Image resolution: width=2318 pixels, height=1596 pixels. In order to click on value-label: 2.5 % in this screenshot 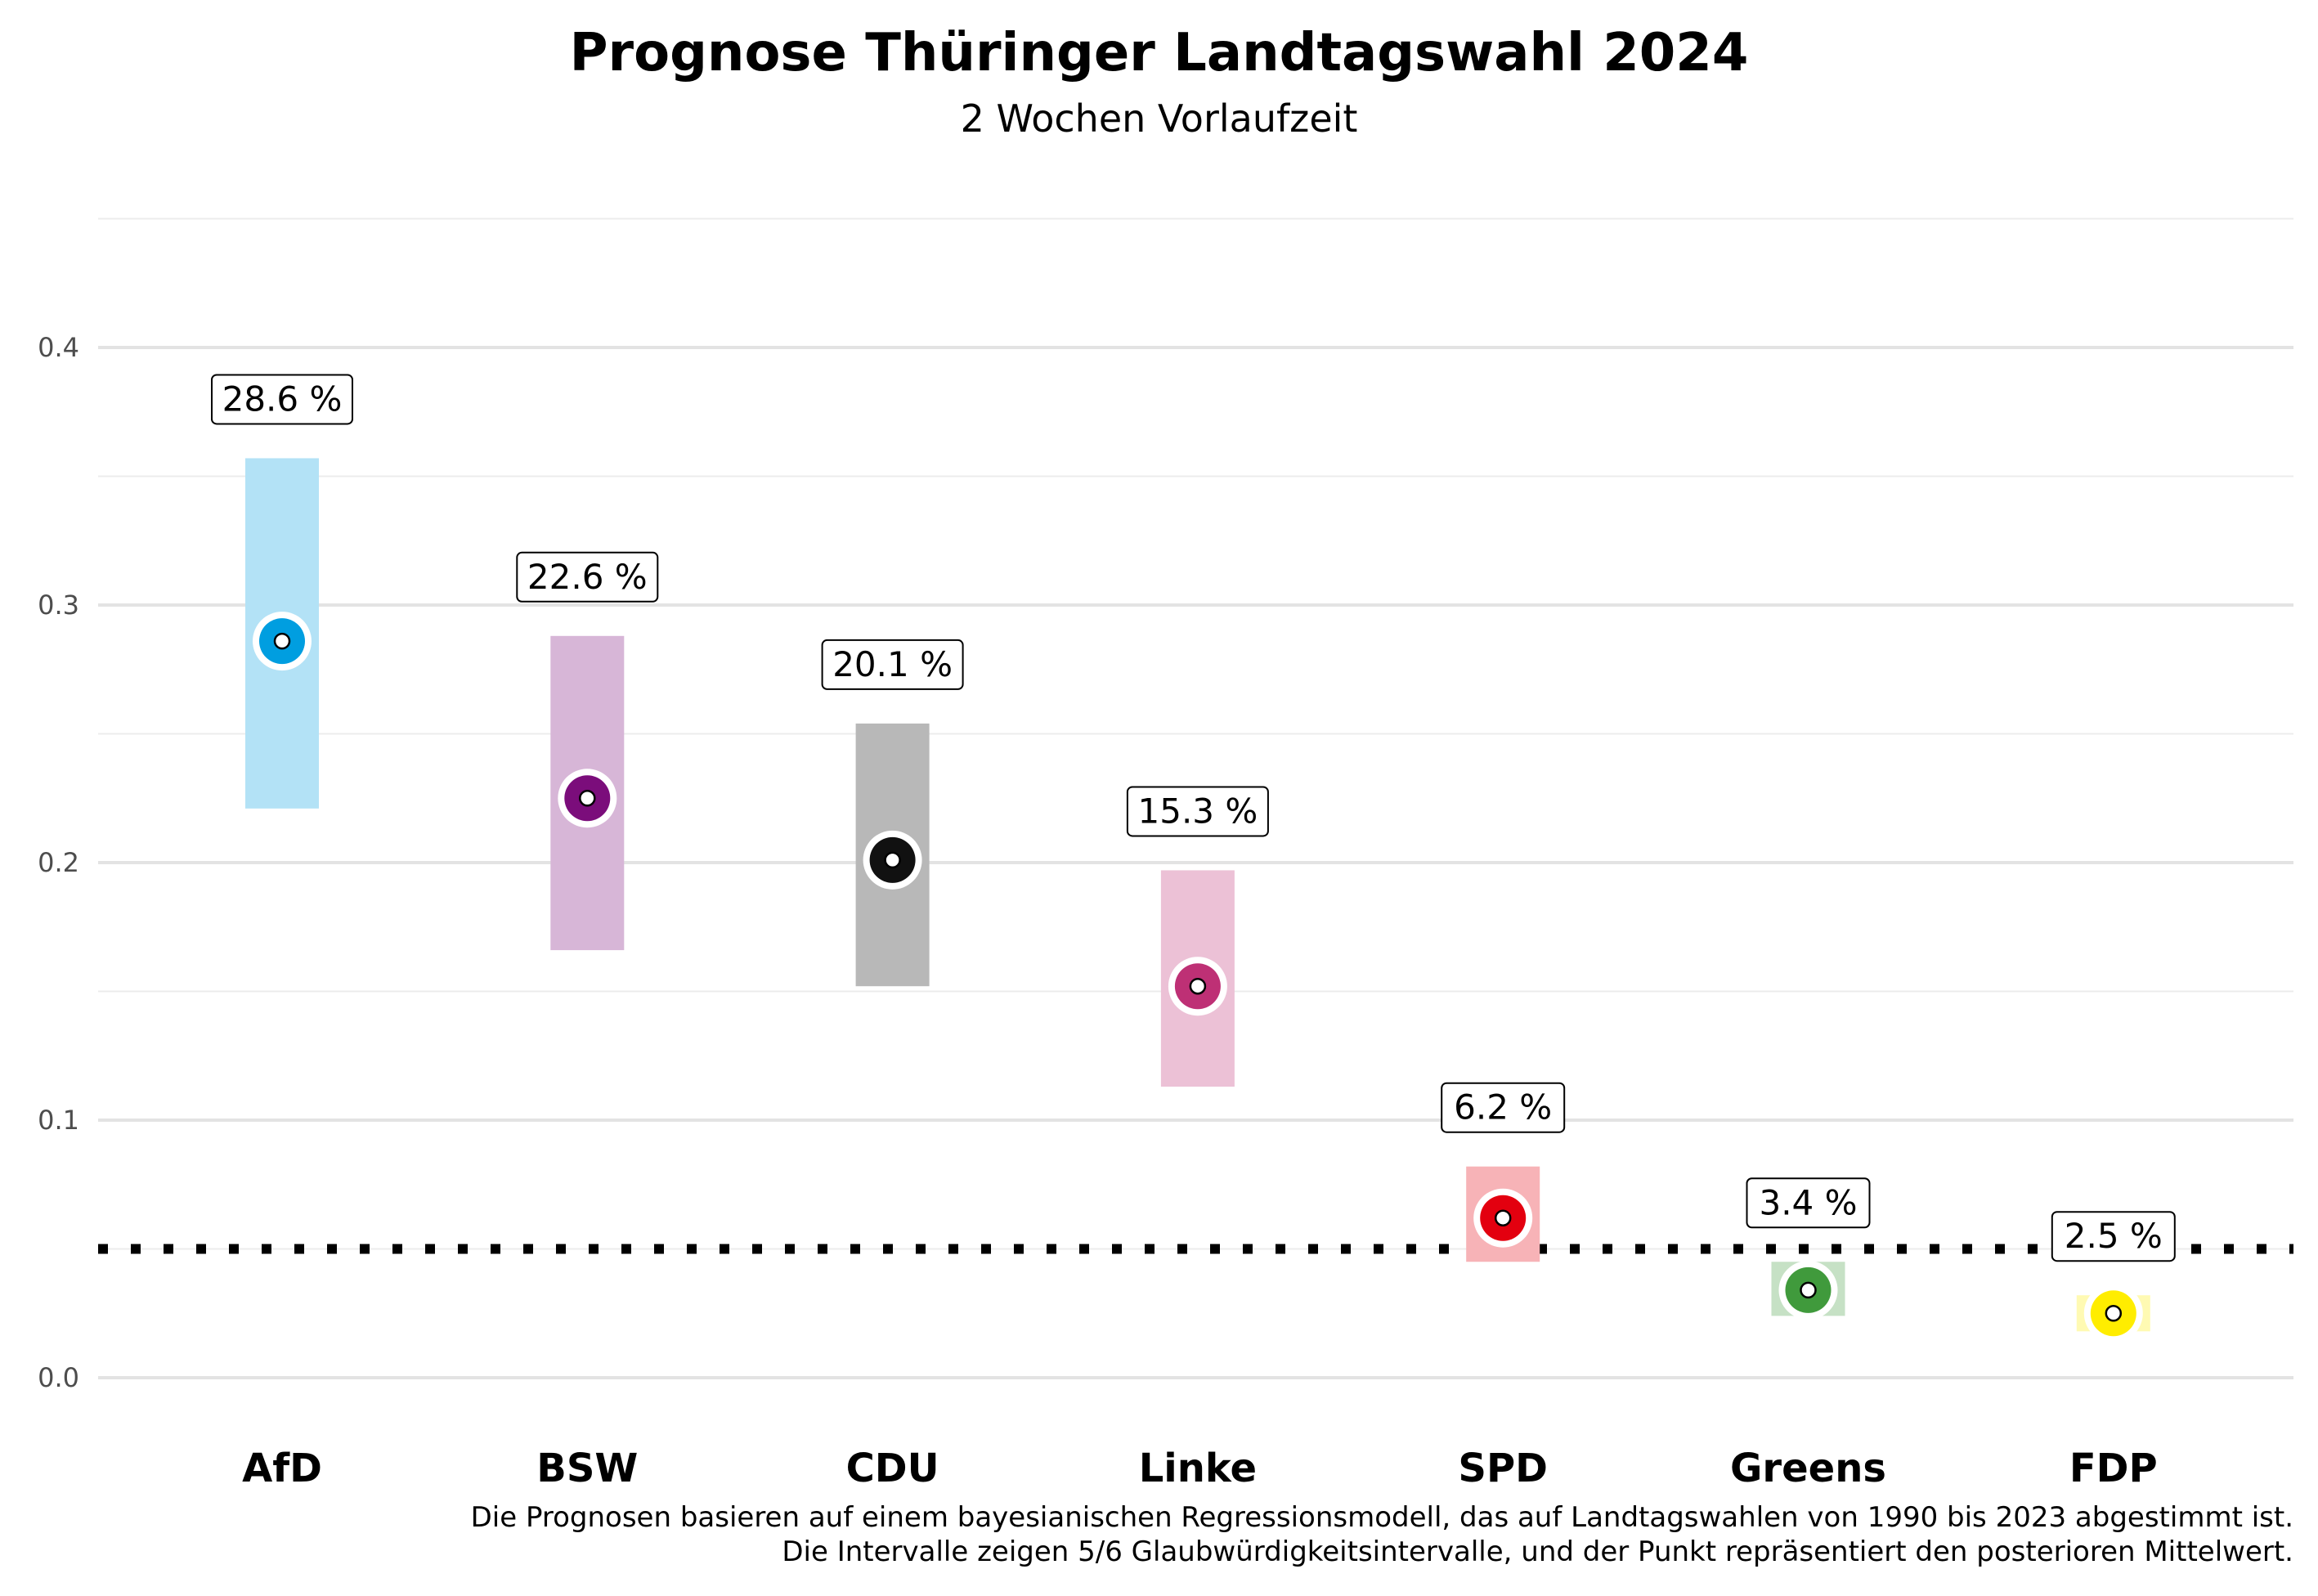, I will do `click(2114, 1236)`.